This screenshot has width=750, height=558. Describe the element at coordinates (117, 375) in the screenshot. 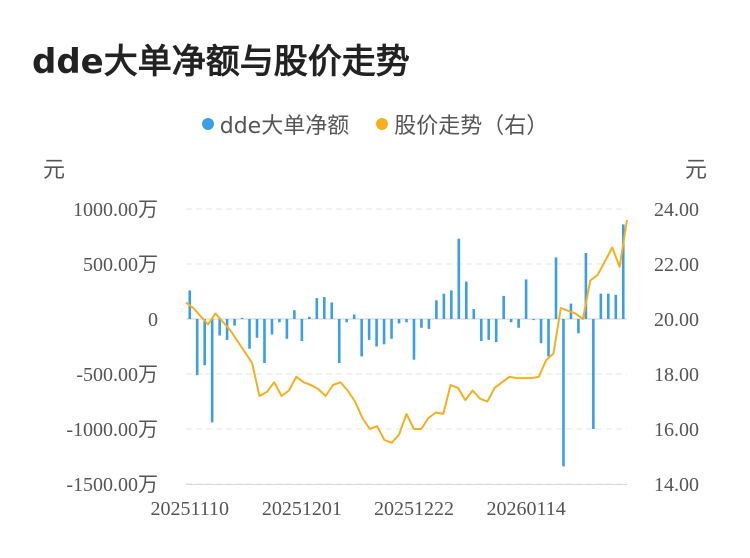

I see `left-tick-label: -500.00万` at that location.